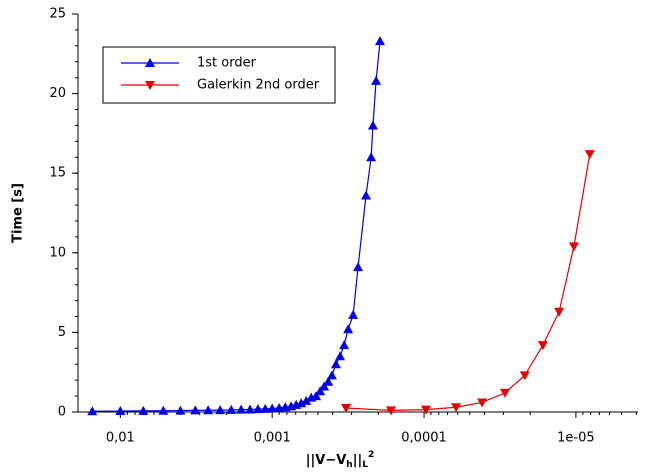 This screenshot has height=475, width=652. What do you see at coordinates (576, 438) in the screenshot?
I see `x-tick-label: 1e-05` at bounding box center [576, 438].